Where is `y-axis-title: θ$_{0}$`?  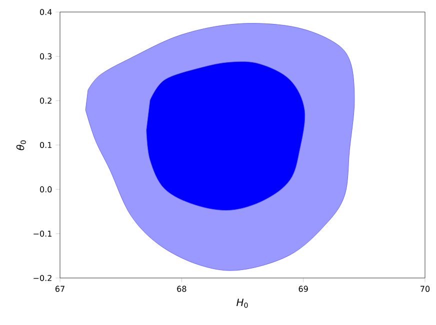 y-axis-title: θ$_{0}$ is located at coordinates (21, 145).